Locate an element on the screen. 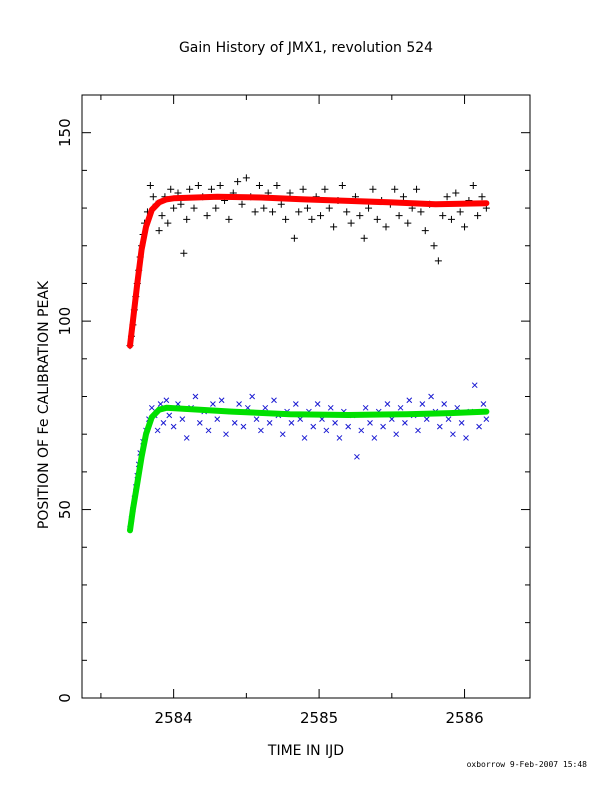 This screenshot has width=612, height=792. y-tick-label: 0 is located at coordinates (65, 698).